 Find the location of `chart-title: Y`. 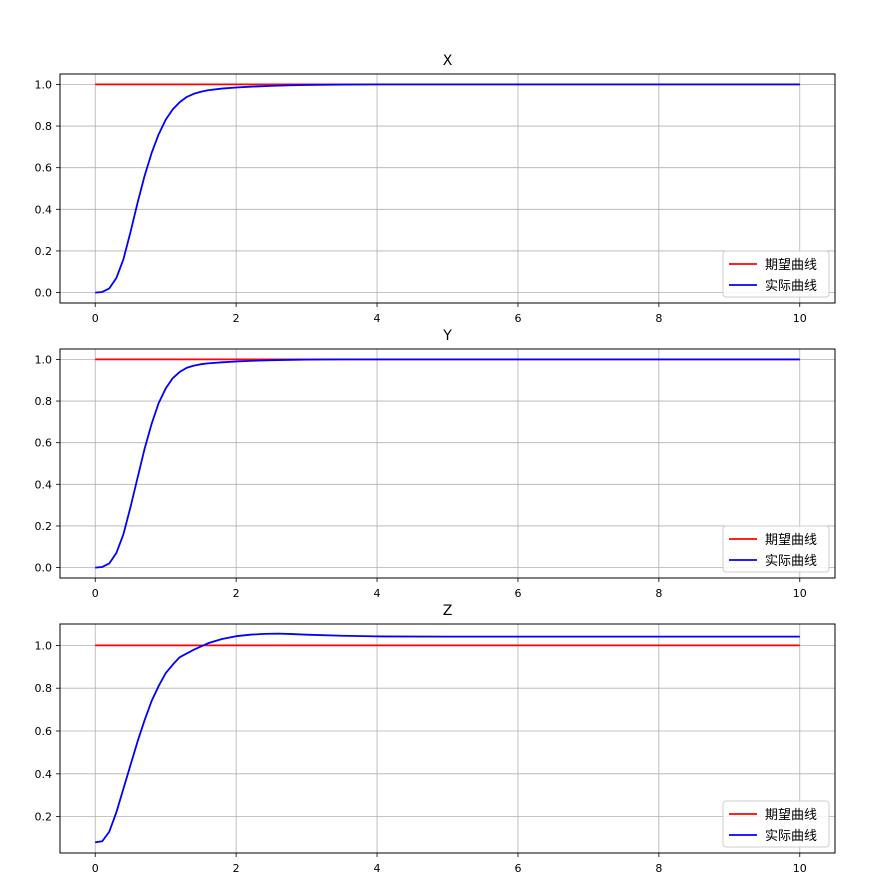

chart-title: Y is located at coordinates (447, 336).